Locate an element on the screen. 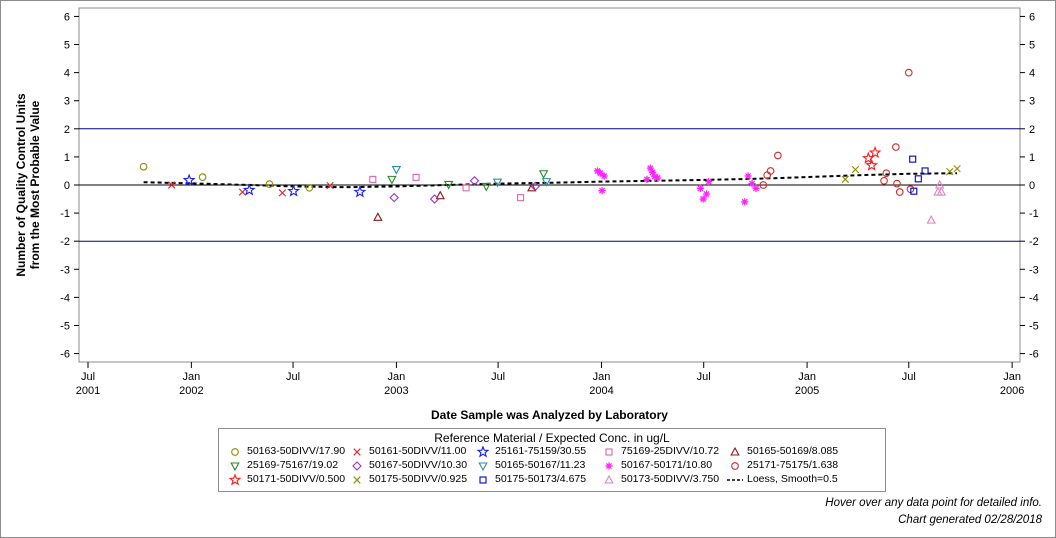 Image resolution: width=1056 pixels, height=538 pixels. x-tick-year-label: 2003 is located at coordinates (396, 391).